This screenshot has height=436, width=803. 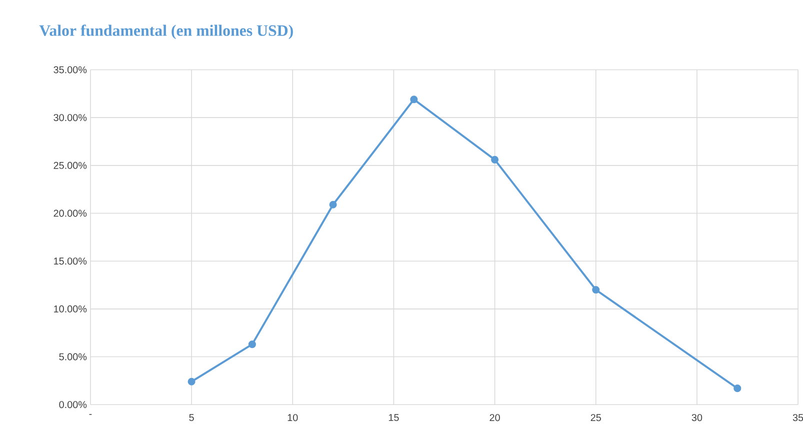 I want to click on y-tick-label: 20.00%, so click(x=70, y=213).